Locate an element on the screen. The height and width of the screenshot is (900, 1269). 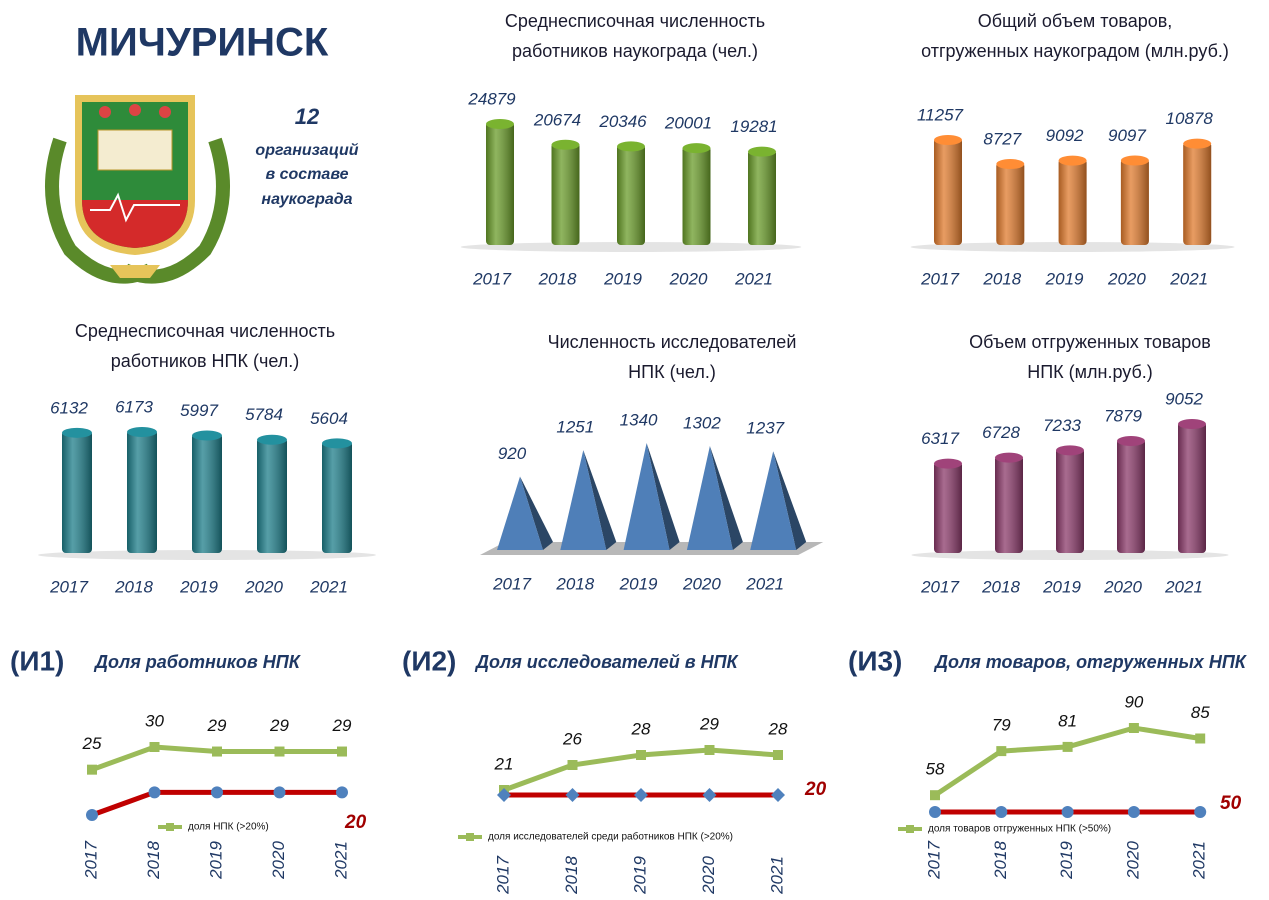
chart-title: НПК (чел.) is located at coordinates (672, 372).